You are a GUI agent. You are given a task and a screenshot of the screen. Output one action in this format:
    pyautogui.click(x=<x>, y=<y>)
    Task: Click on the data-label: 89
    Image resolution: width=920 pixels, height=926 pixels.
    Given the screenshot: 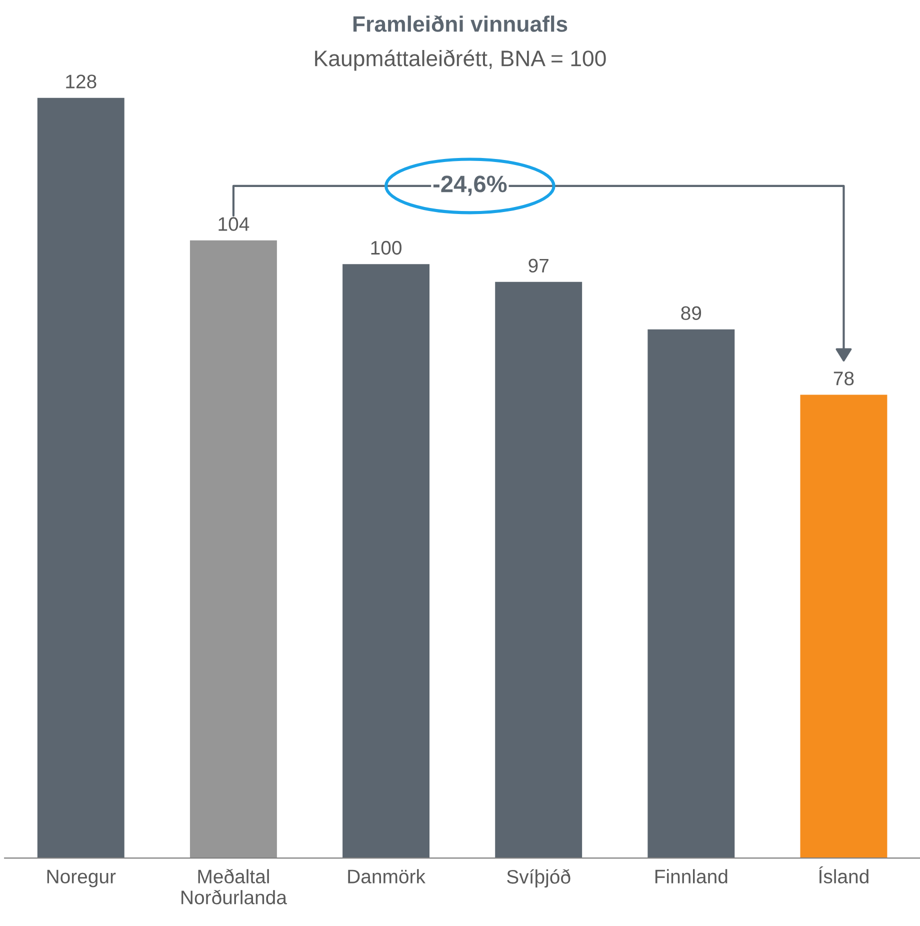 What is the action you would take?
    pyautogui.click(x=691, y=313)
    